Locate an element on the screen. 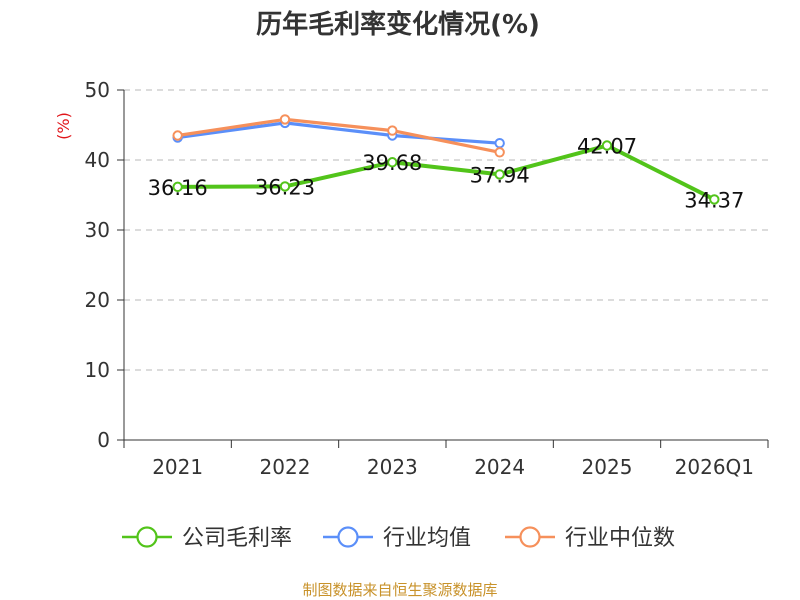 The image size is (800, 600). legend: 公司毛利率 行业均值 行业中位数 is located at coordinates (398, 538).